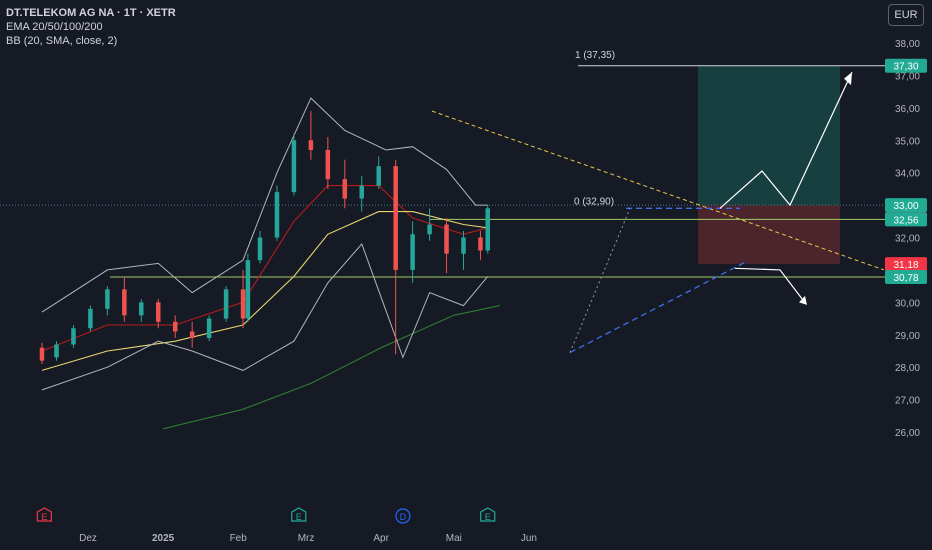 The image size is (932, 550). What do you see at coordinates (769, 235) in the screenshot?
I see `stop-zone` at bounding box center [769, 235].